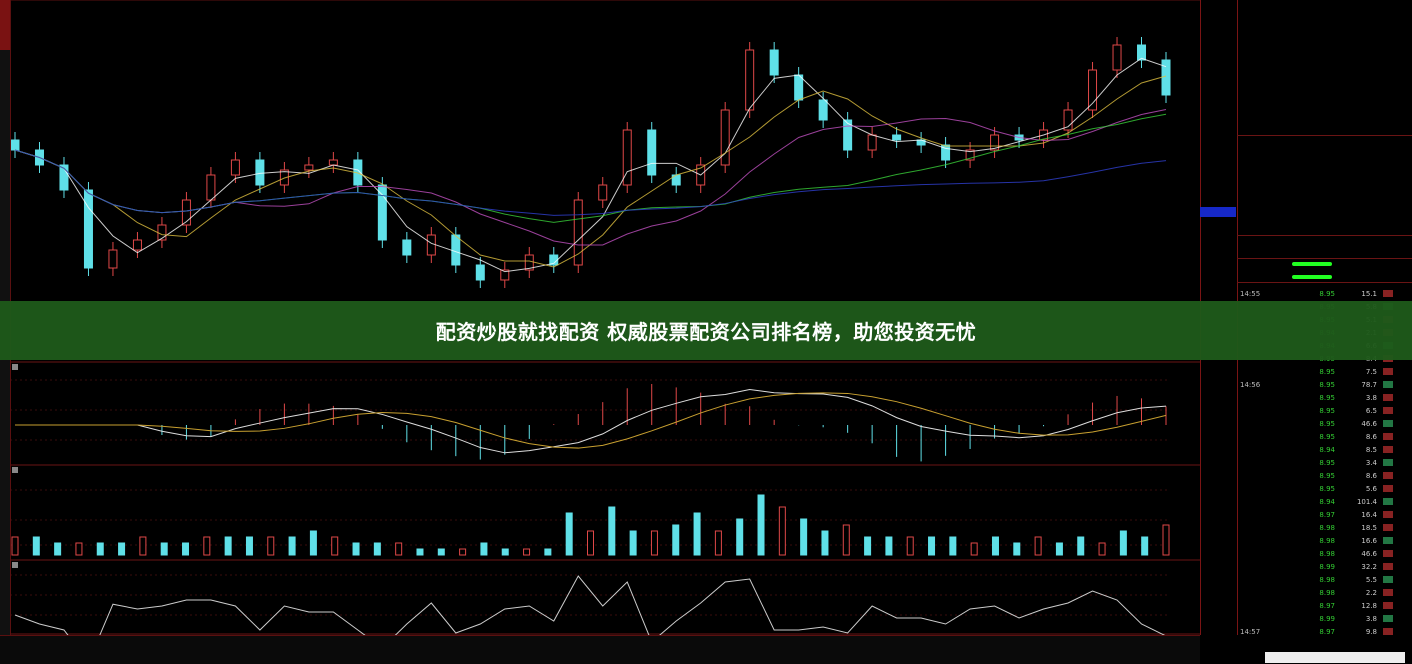  Describe the element at coordinates (1327, 501) in the screenshot. I see `tick-price: 8.94` at that location.